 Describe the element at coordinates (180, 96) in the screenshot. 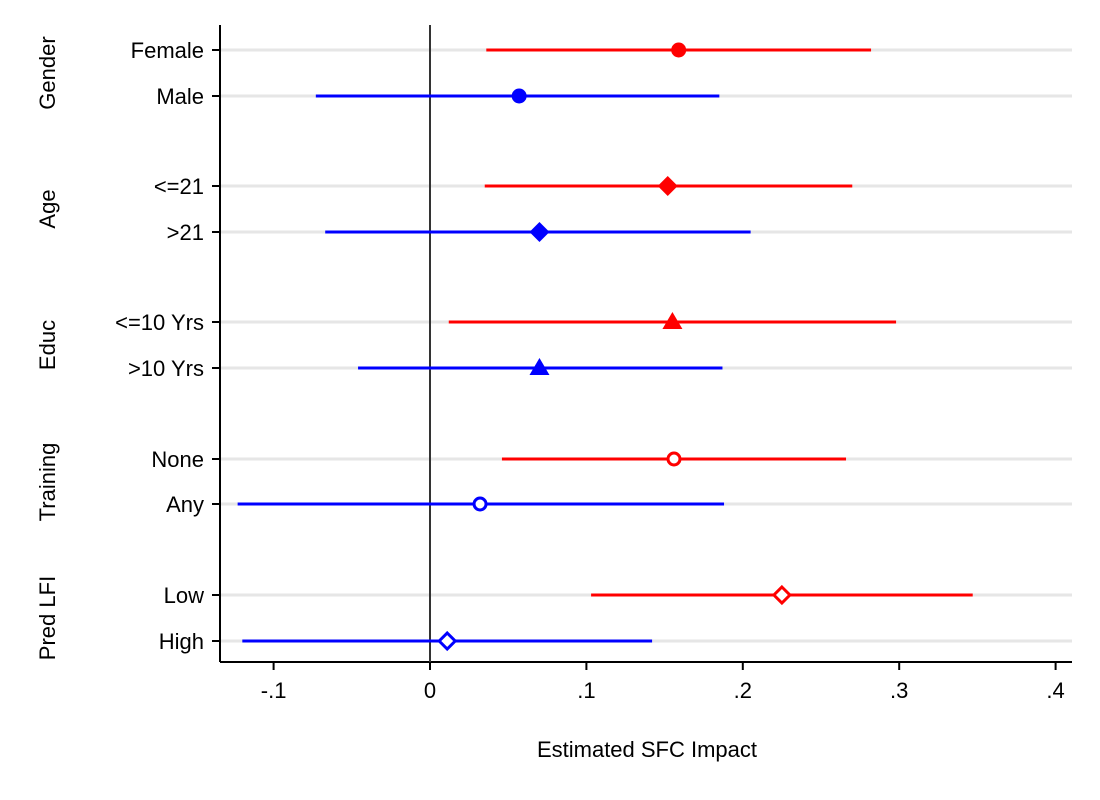

I see `row-label: Male` at that location.